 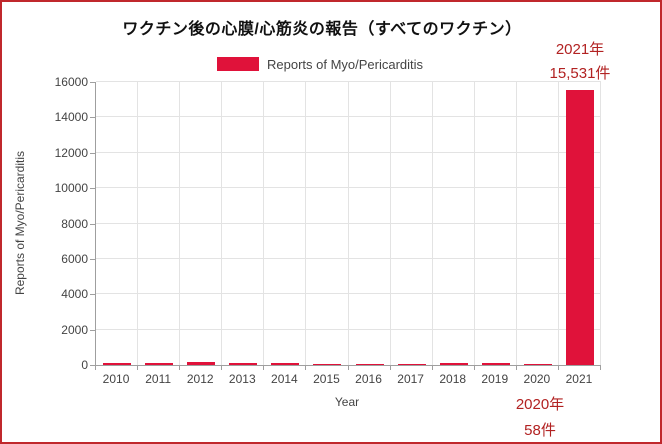 What do you see at coordinates (200, 379) in the screenshot?
I see `x-tick-label: 2012` at bounding box center [200, 379].